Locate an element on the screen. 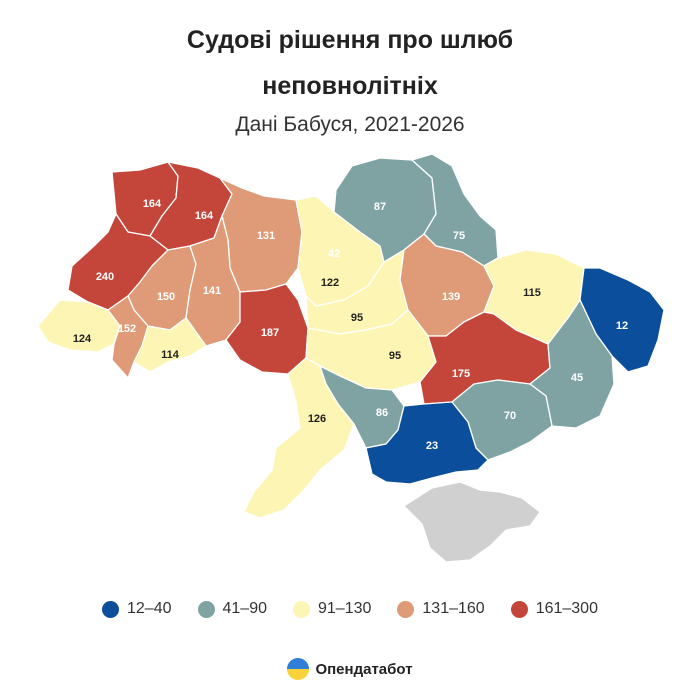  region-value-label: 86 is located at coordinates (382, 413).